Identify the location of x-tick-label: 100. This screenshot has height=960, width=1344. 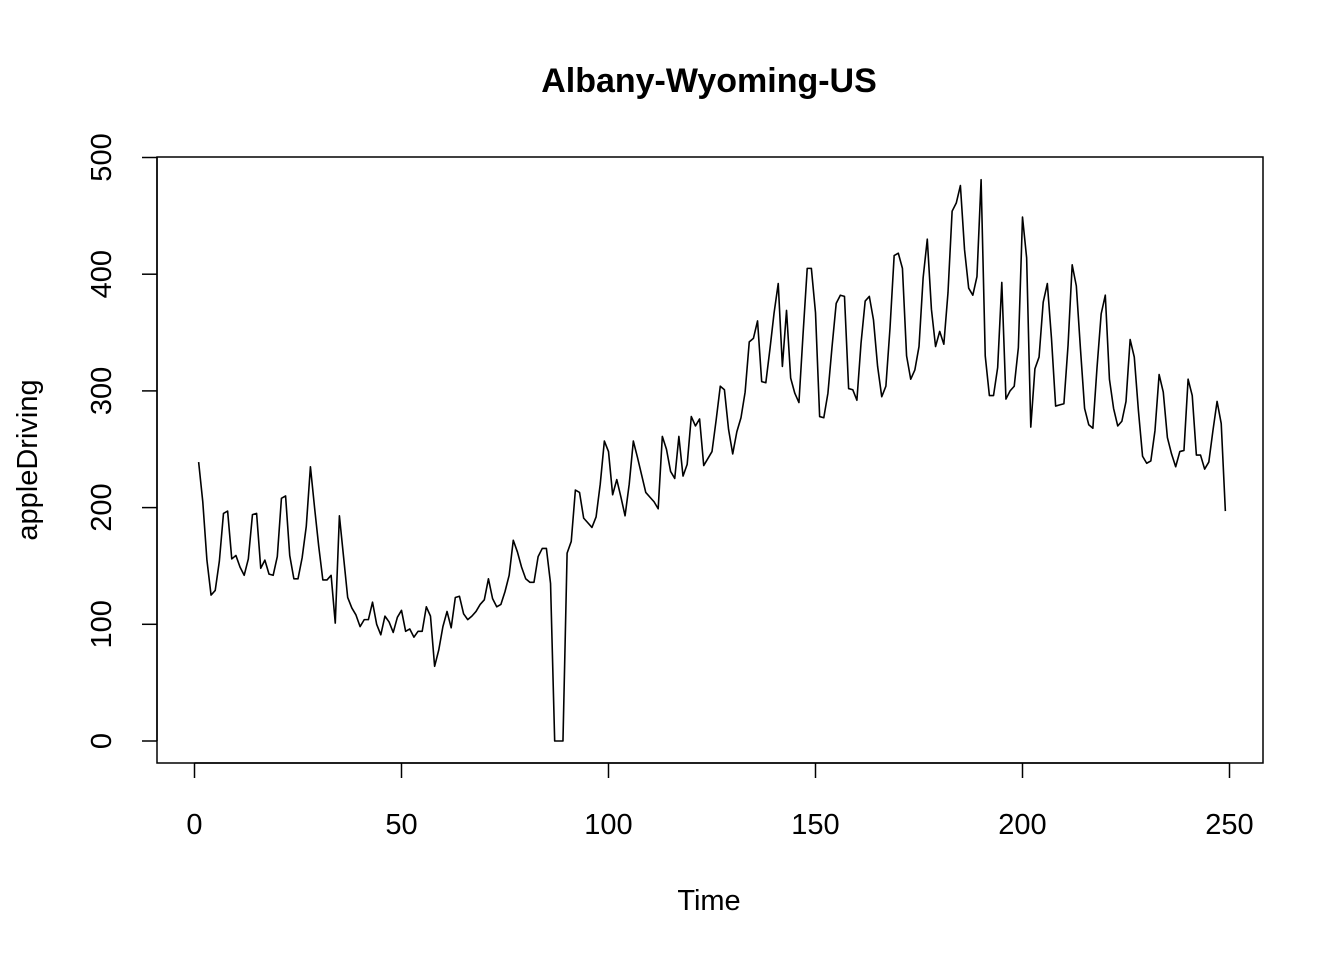
(608, 825).